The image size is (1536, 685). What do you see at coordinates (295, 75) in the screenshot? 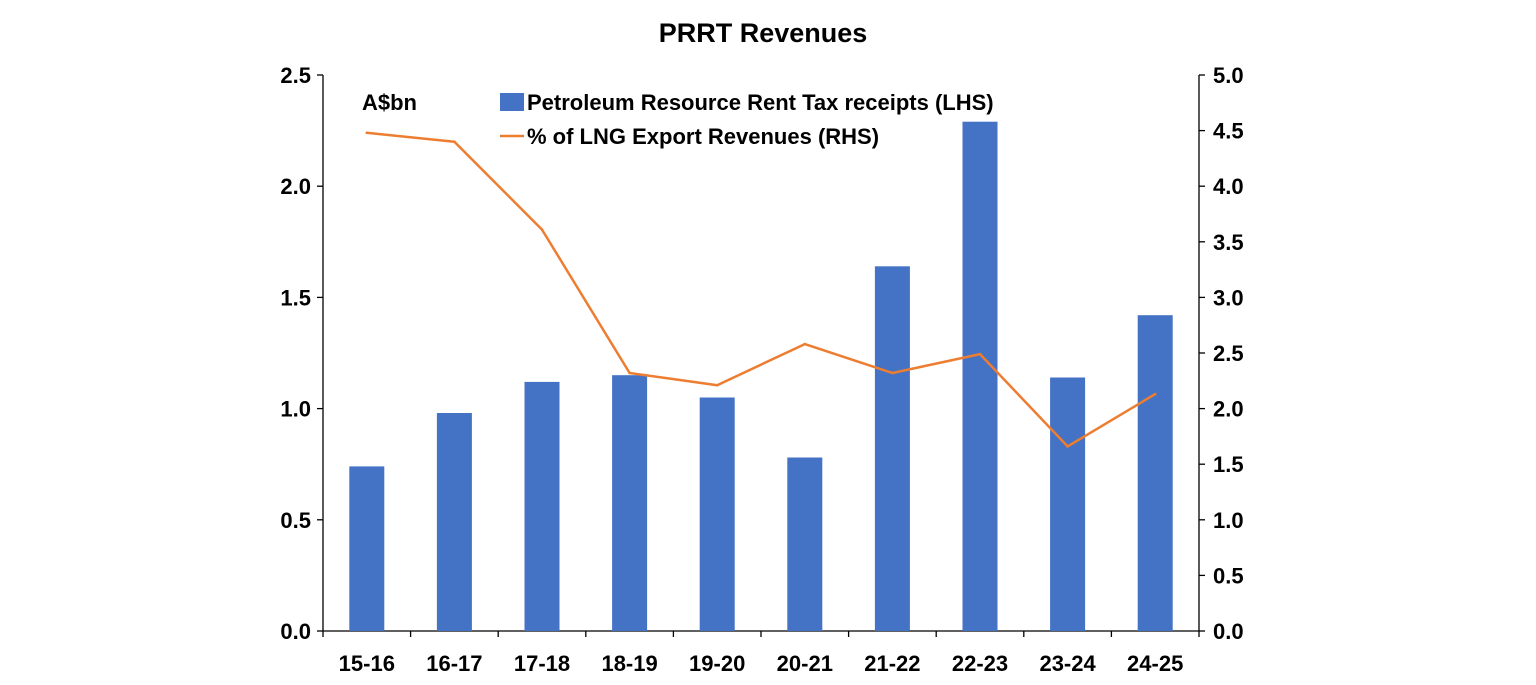
I see `left-tick-label: 2.5` at bounding box center [295, 75].